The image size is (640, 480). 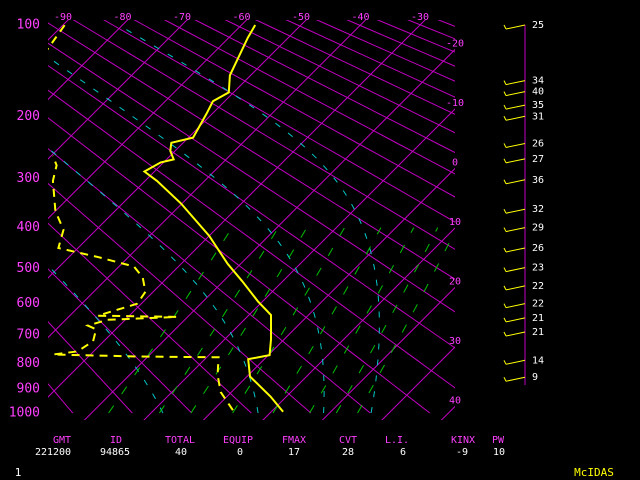 What do you see at coordinates (28, 334) in the screenshot?
I see `y-tick-label: 700` at bounding box center [28, 334].